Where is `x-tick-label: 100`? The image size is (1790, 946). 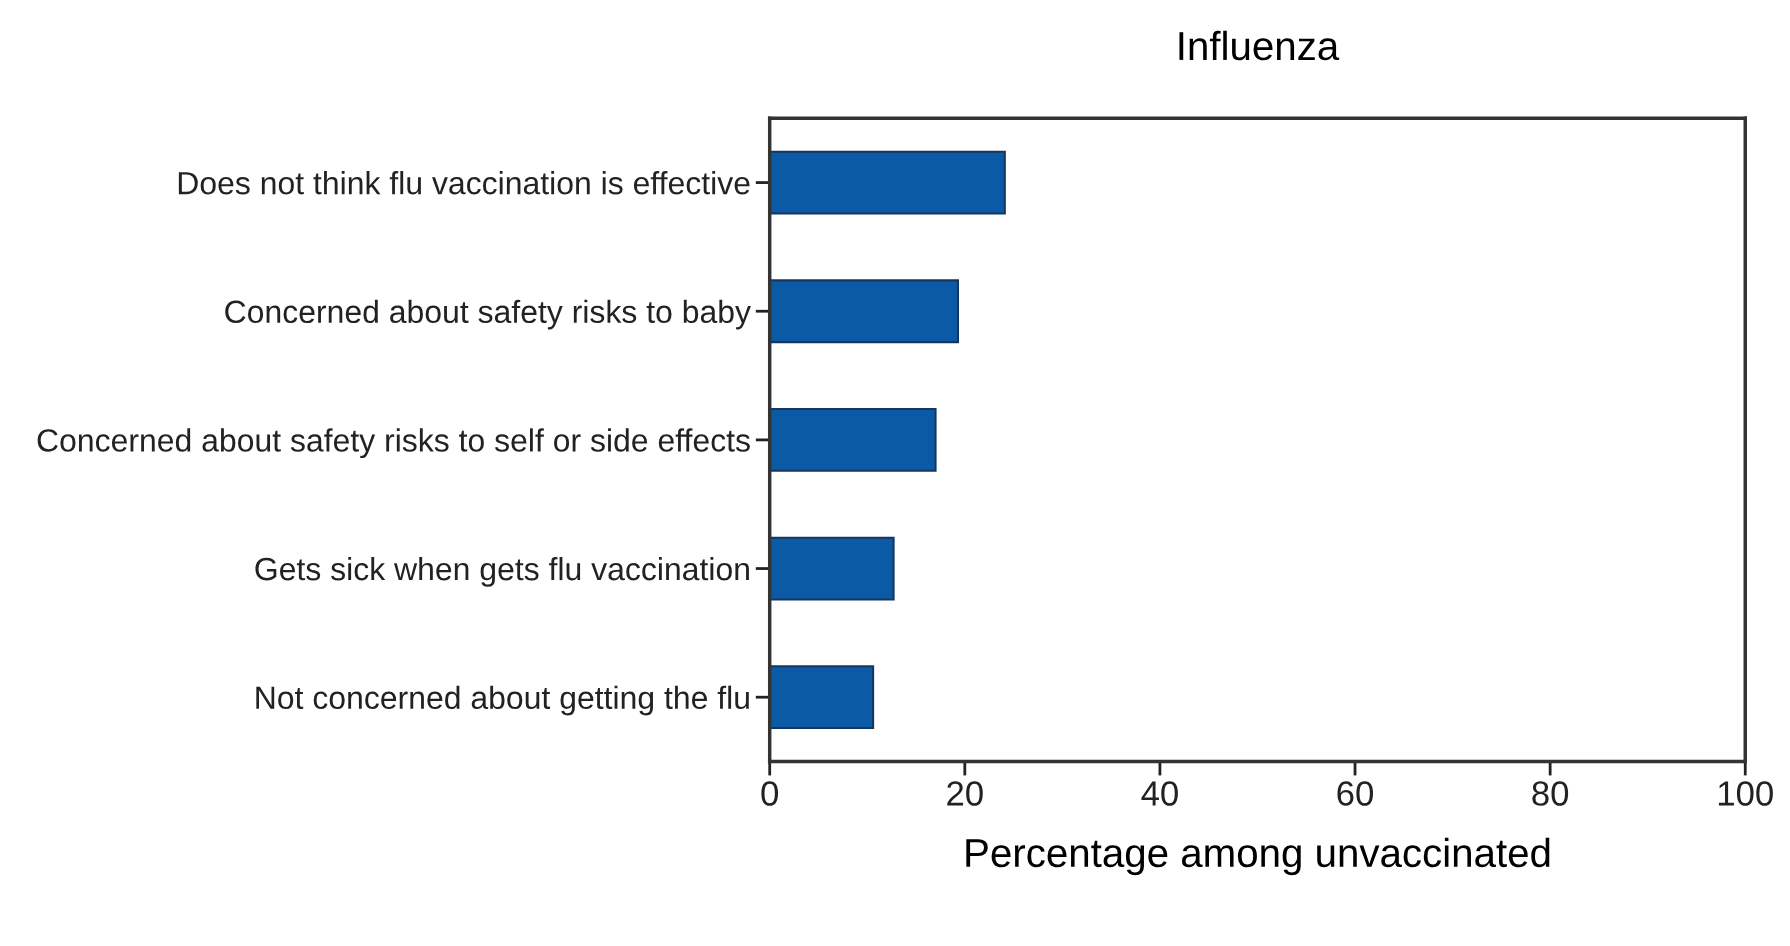 x-tick-label: 100 is located at coordinates (1745, 793).